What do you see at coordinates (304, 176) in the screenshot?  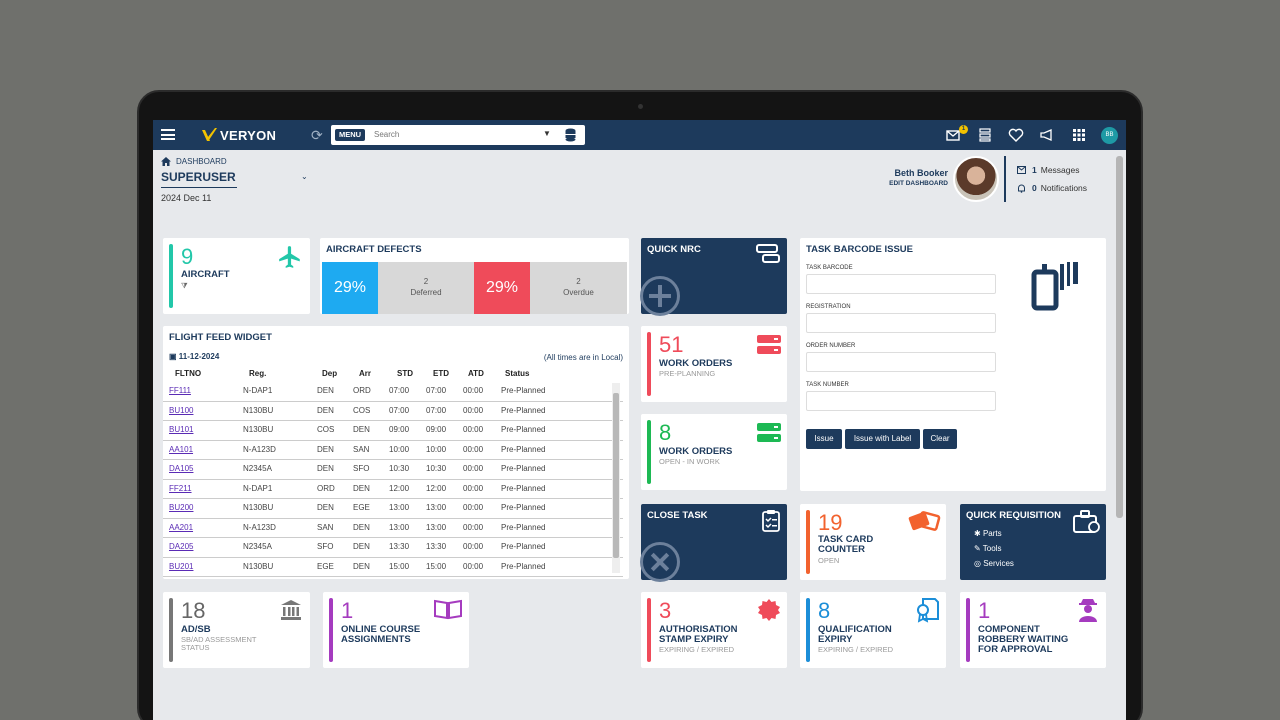 I see `chevron-down-icon: ⌄` at bounding box center [304, 176].